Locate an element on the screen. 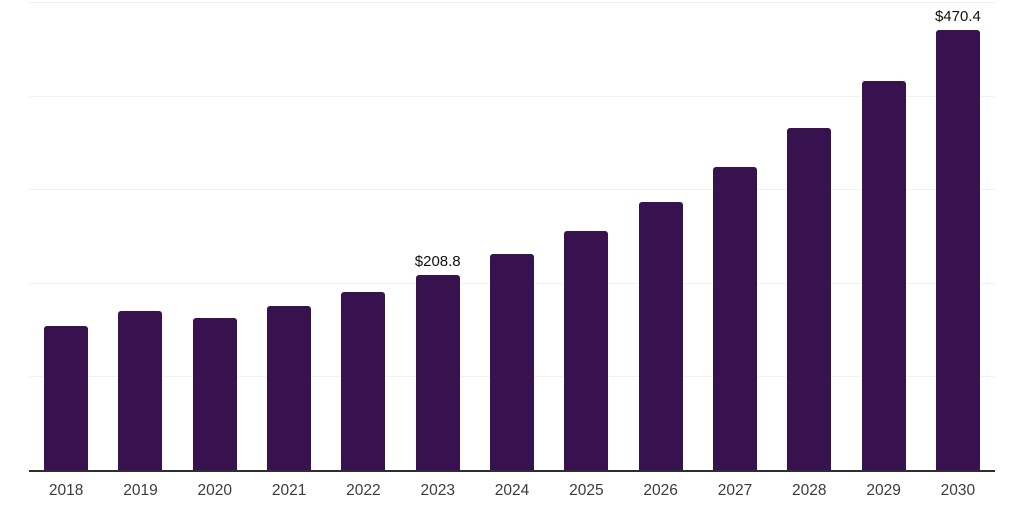 The width and height of the screenshot is (1024, 512). x-axis-tick-label: 2023 is located at coordinates (437, 490).